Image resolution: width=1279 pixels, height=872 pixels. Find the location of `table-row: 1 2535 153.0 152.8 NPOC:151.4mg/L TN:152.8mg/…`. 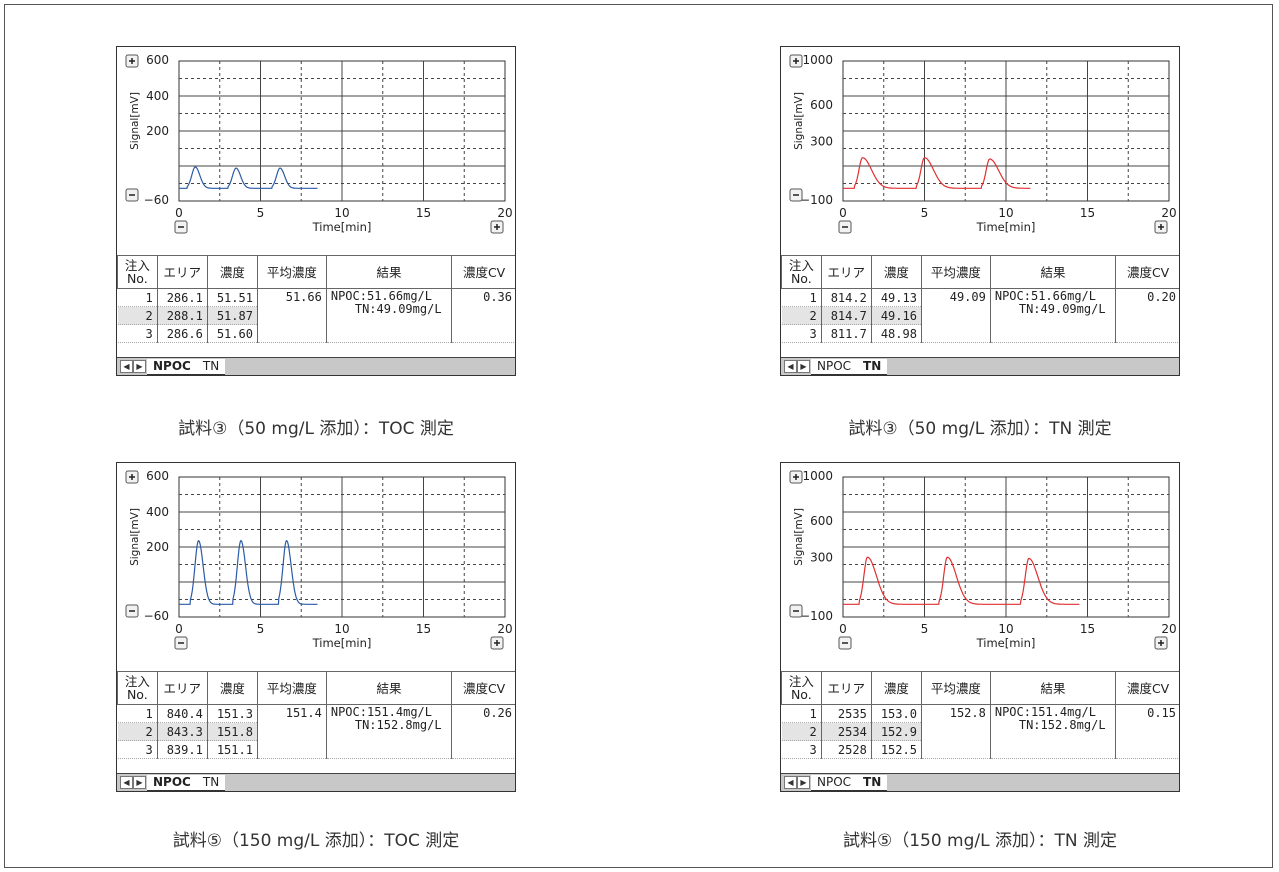

table-row: 1 2535 153.0 152.8 NPOC:151.4mg/L TN:152.8mg/… is located at coordinates (980, 731).